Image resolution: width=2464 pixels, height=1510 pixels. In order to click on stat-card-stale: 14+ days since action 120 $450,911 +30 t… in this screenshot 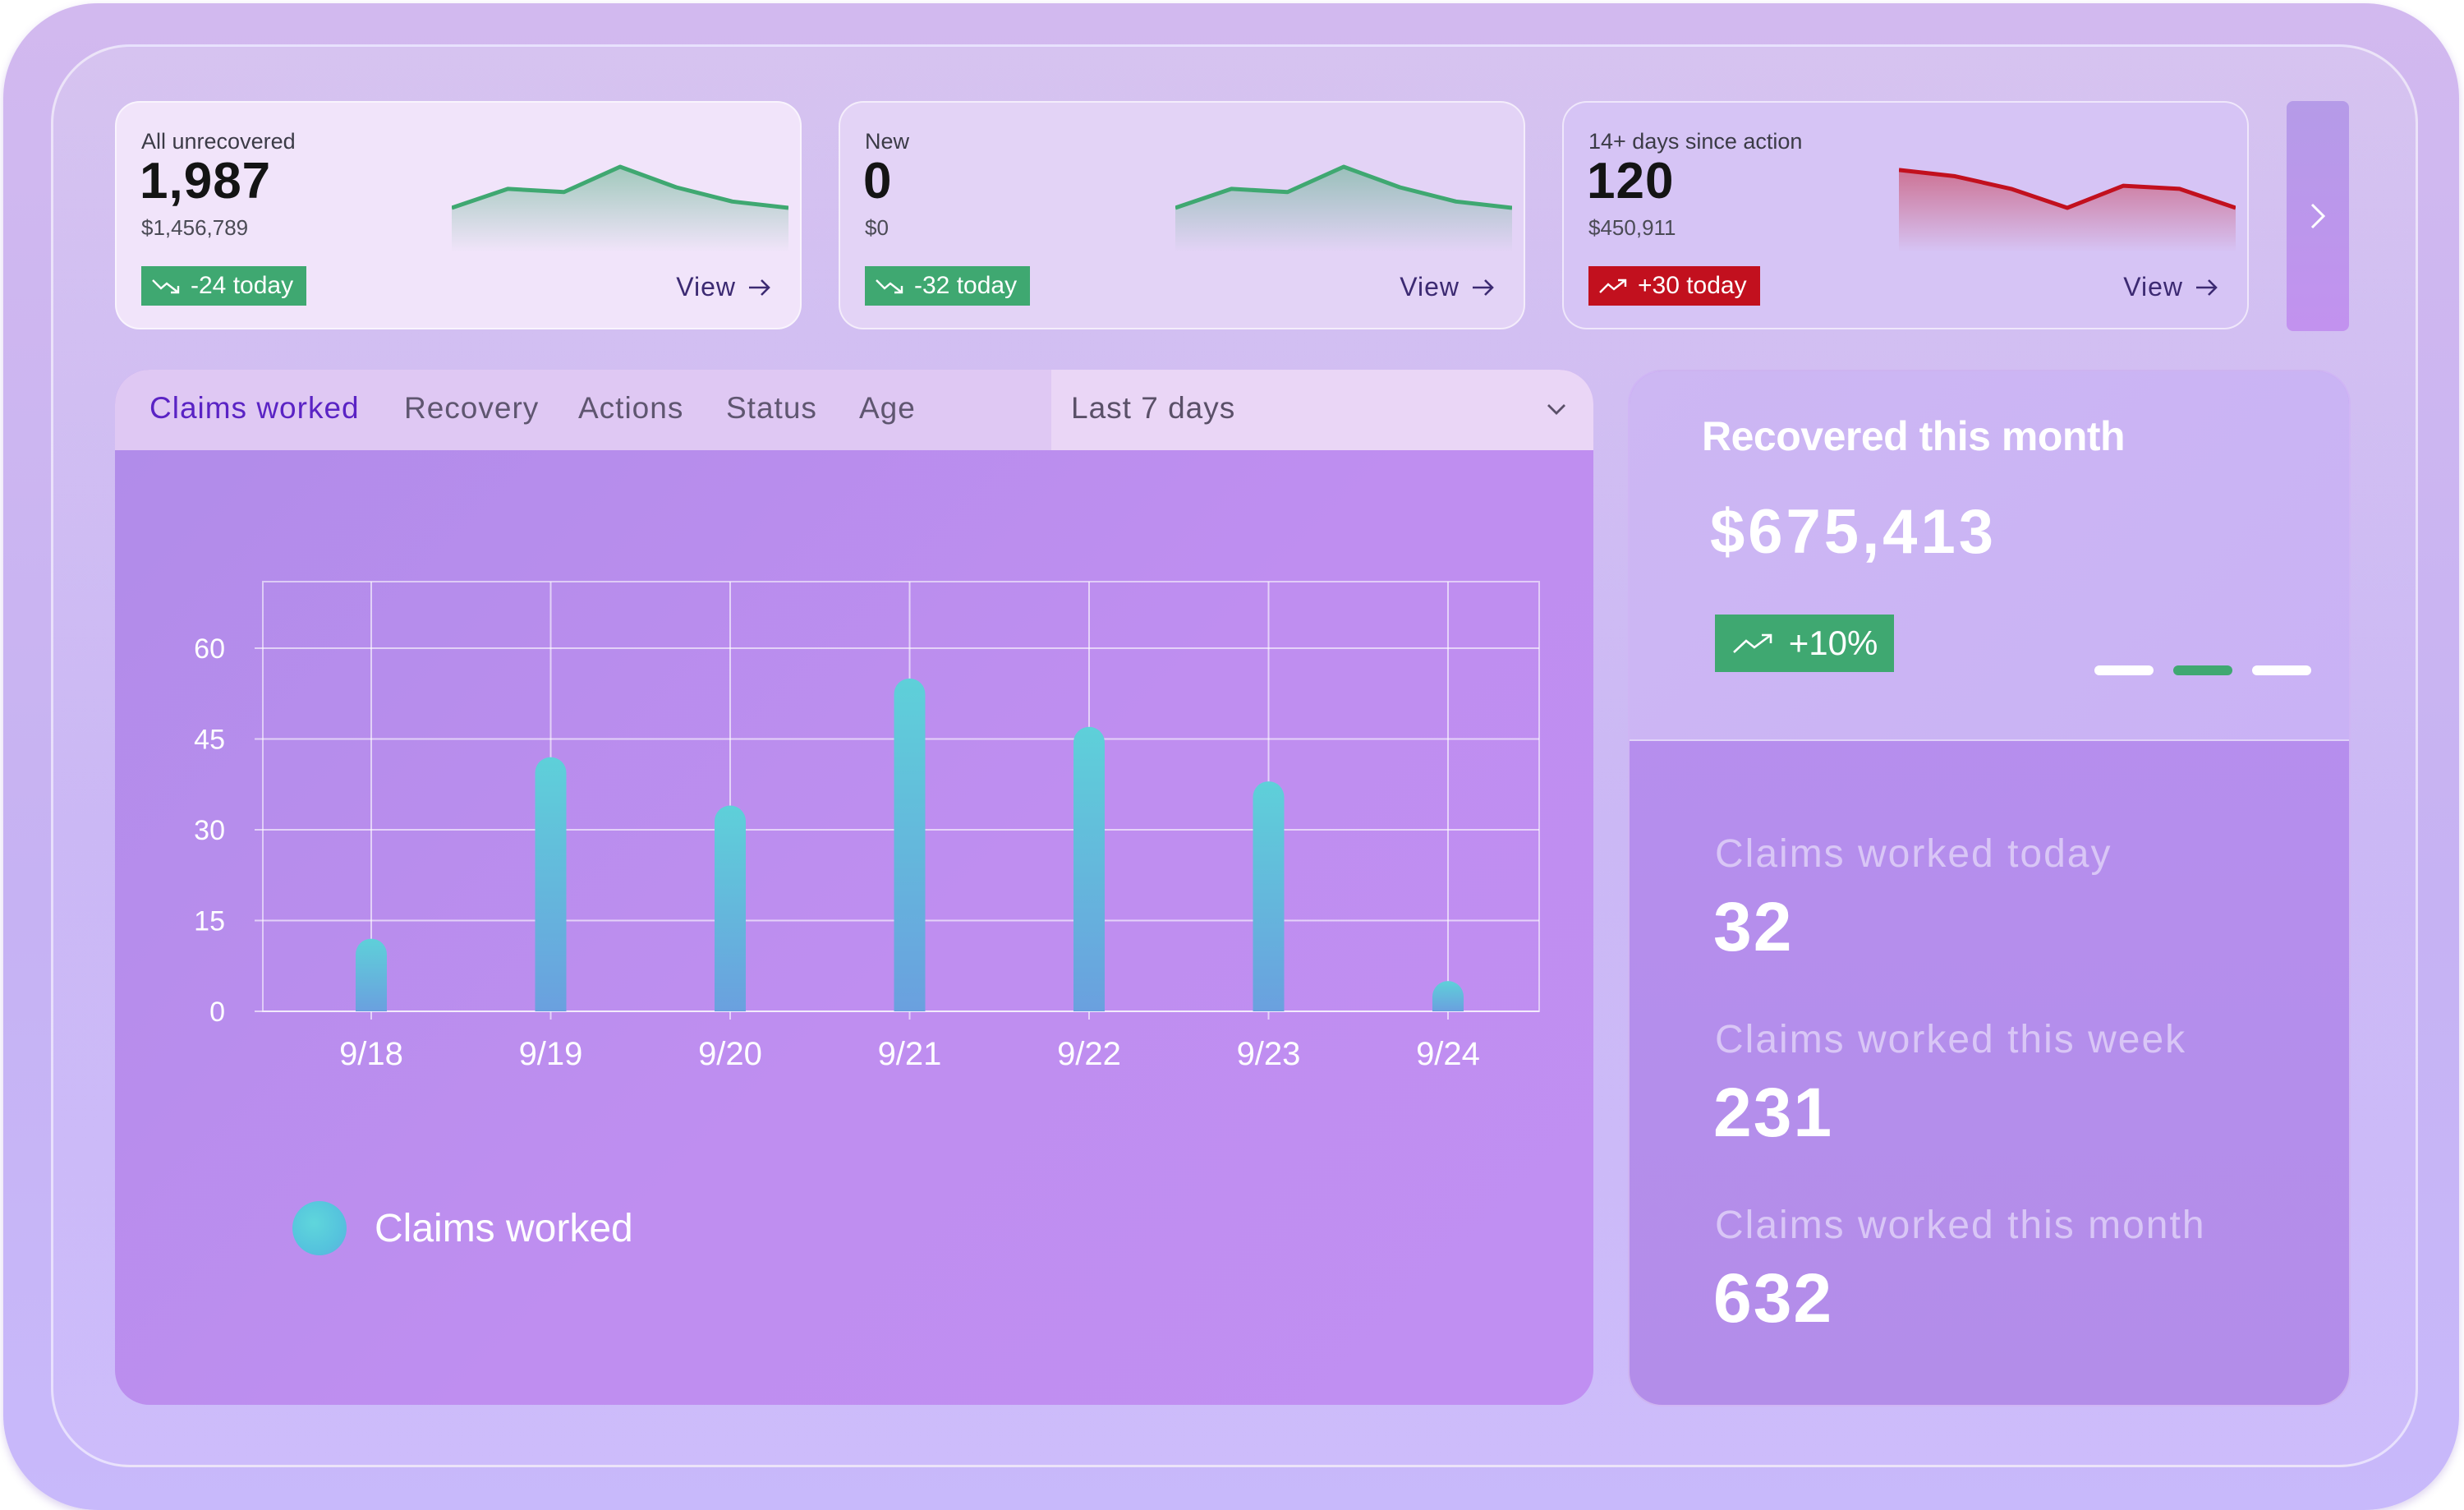, I will do `click(1905, 215)`.